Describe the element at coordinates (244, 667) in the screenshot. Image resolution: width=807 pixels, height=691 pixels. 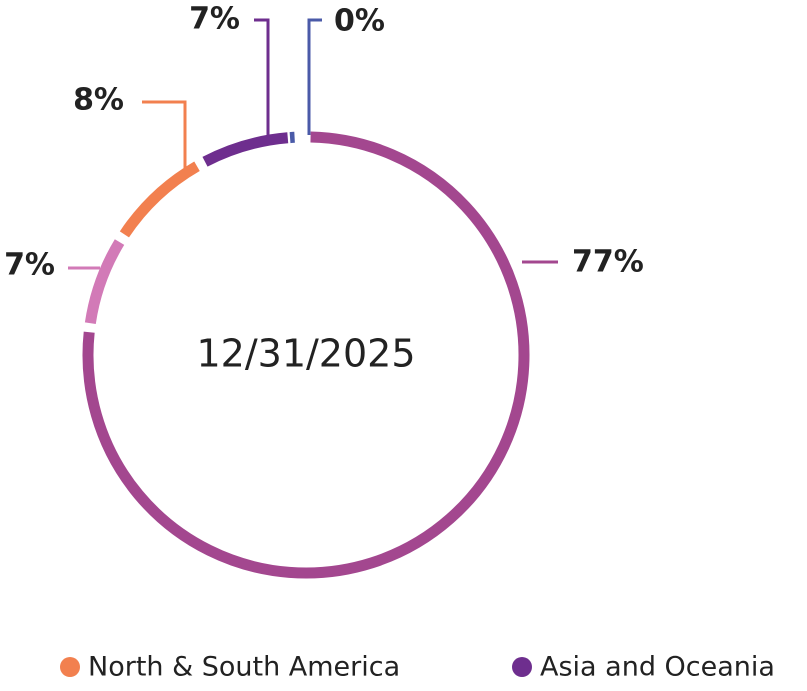
I see `legend-label: North & South America` at that location.